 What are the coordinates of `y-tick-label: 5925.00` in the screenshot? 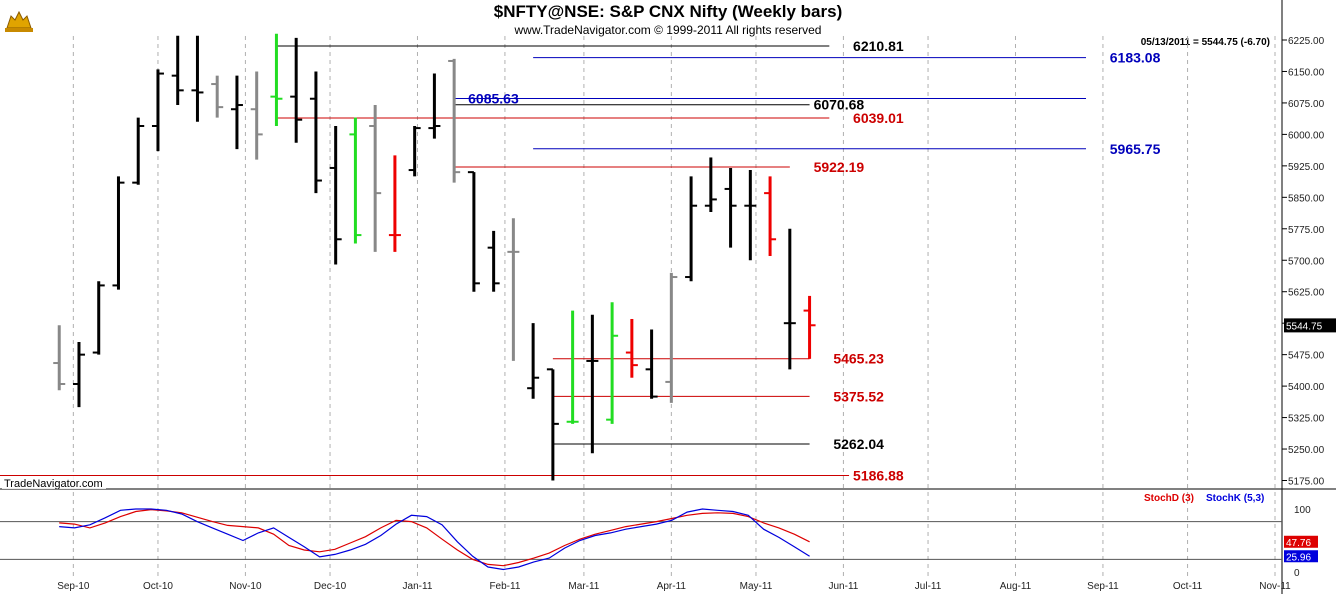 It's located at (1306, 167).